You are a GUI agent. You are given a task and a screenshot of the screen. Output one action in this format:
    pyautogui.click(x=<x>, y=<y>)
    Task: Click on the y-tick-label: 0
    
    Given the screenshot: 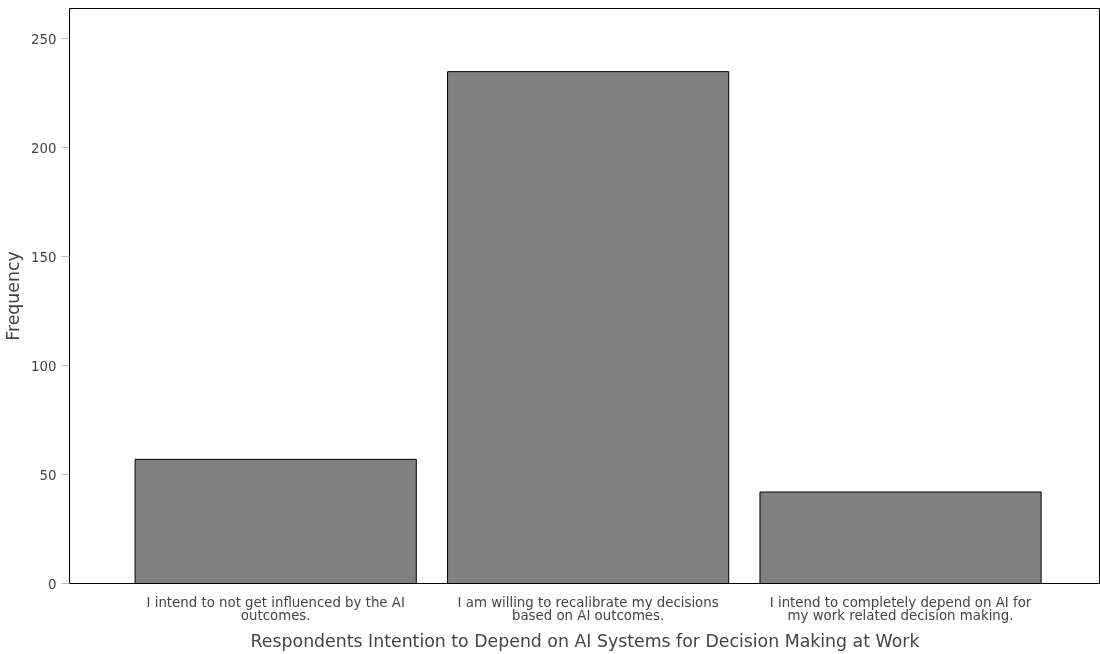 What is the action you would take?
    pyautogui.click(x=52, y=584)
    